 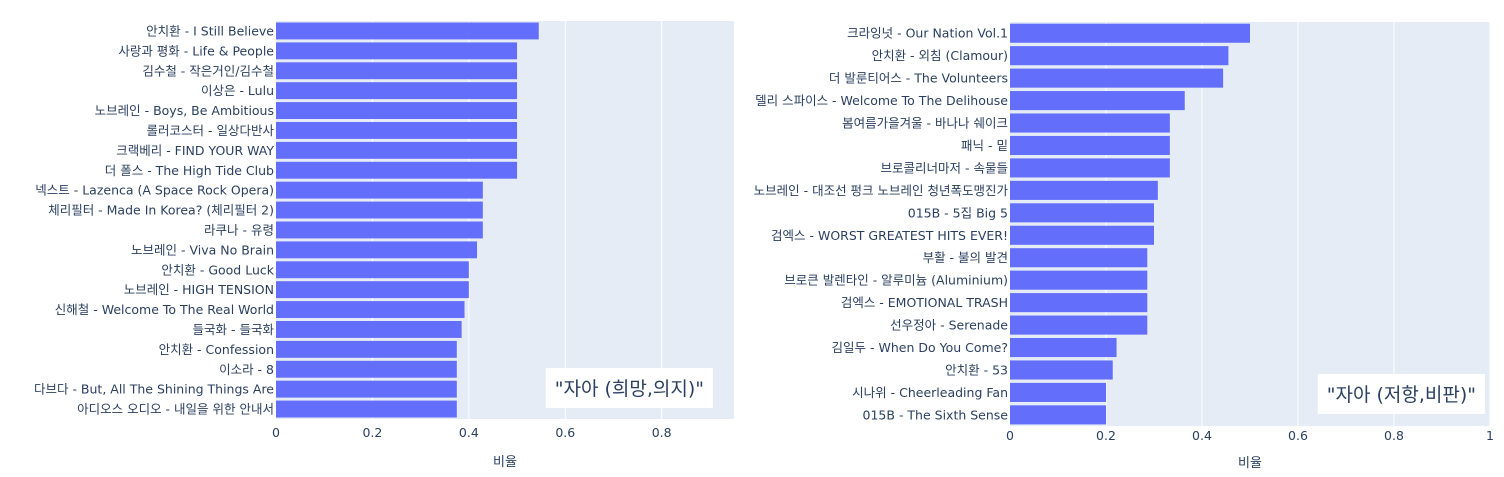 I want to click on category-label: 델리 스파이스 - Welcome To The Delihouse, so click(x=881, y=100).